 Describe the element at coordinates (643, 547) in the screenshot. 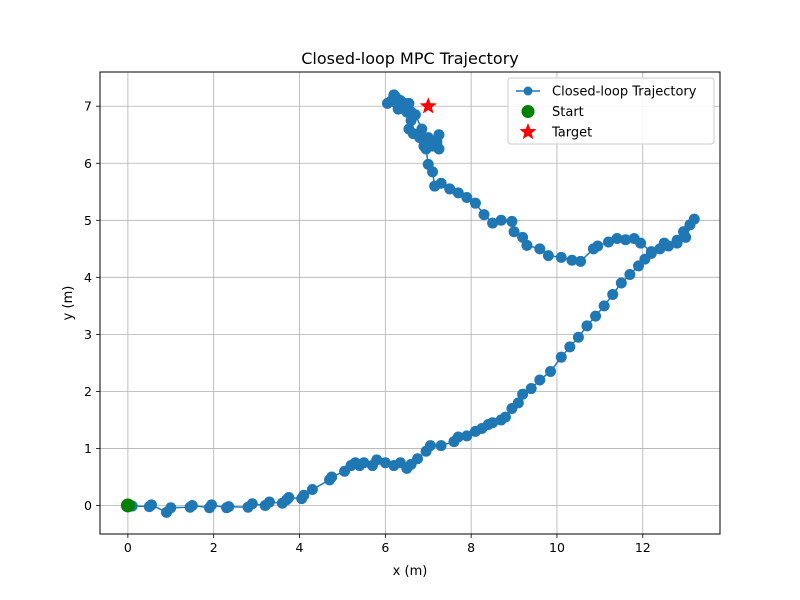

I see `x-tick-label: 12` at that location.